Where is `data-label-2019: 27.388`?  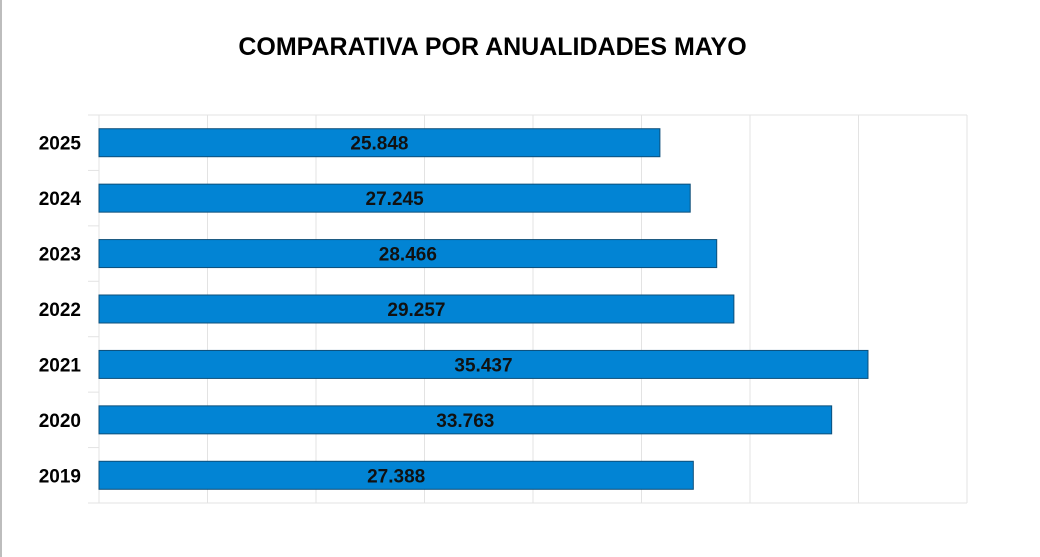
data-label-2019: 27.388 is located at coordinates (396, 476).